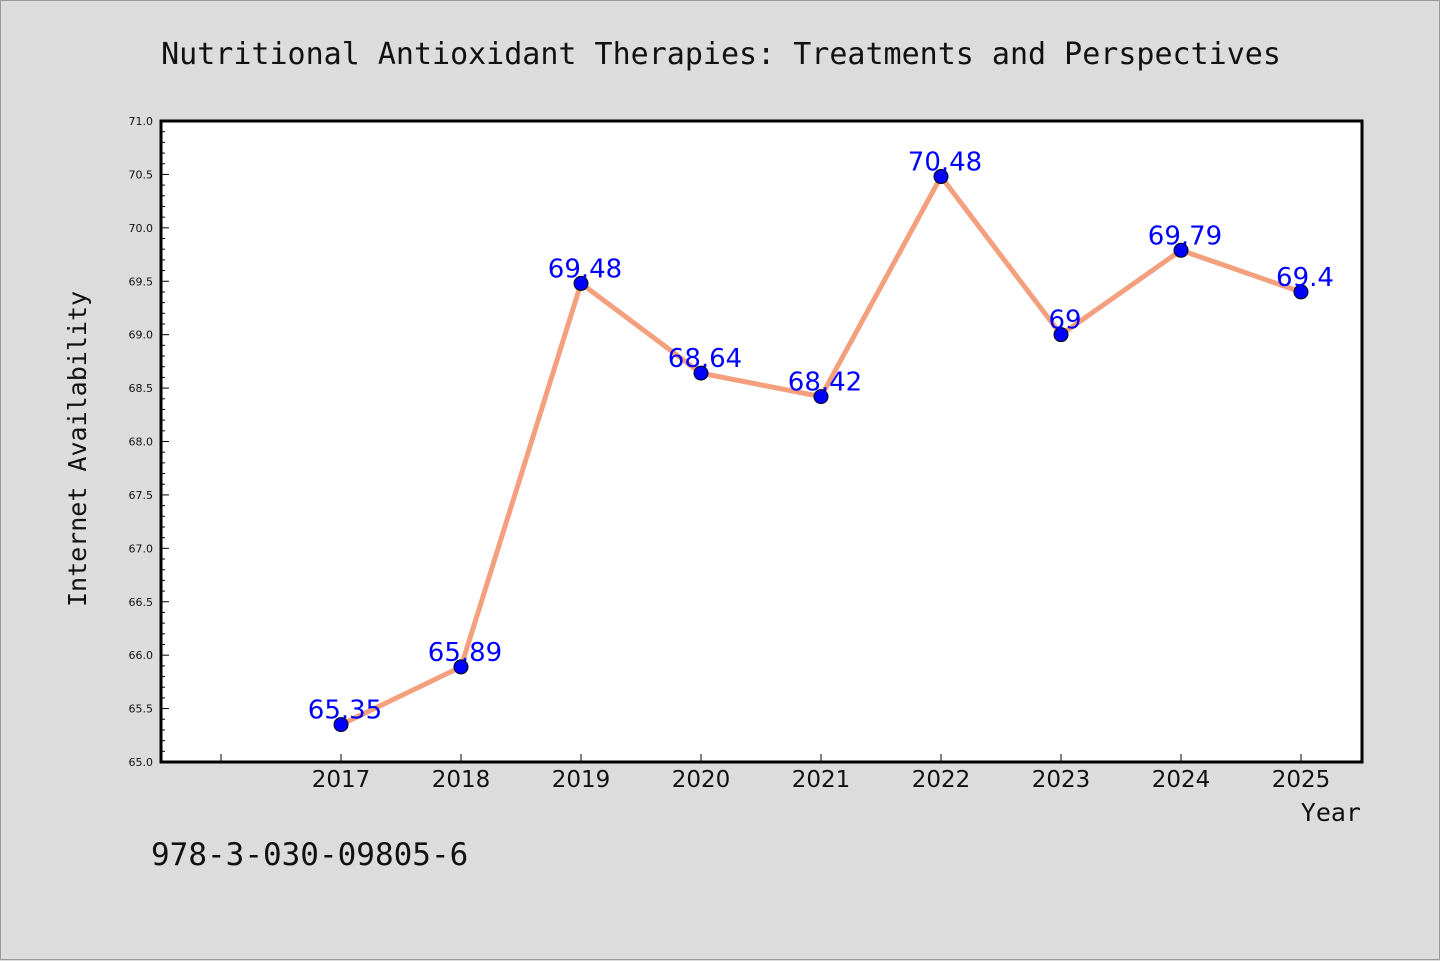 Image resolution: width=1440 pixels, height=961 pixels. What do you see at coordinates (141, 709) in the screenshot?
I see `y-tick-label: 65.5` at bounding box center [141, 709].